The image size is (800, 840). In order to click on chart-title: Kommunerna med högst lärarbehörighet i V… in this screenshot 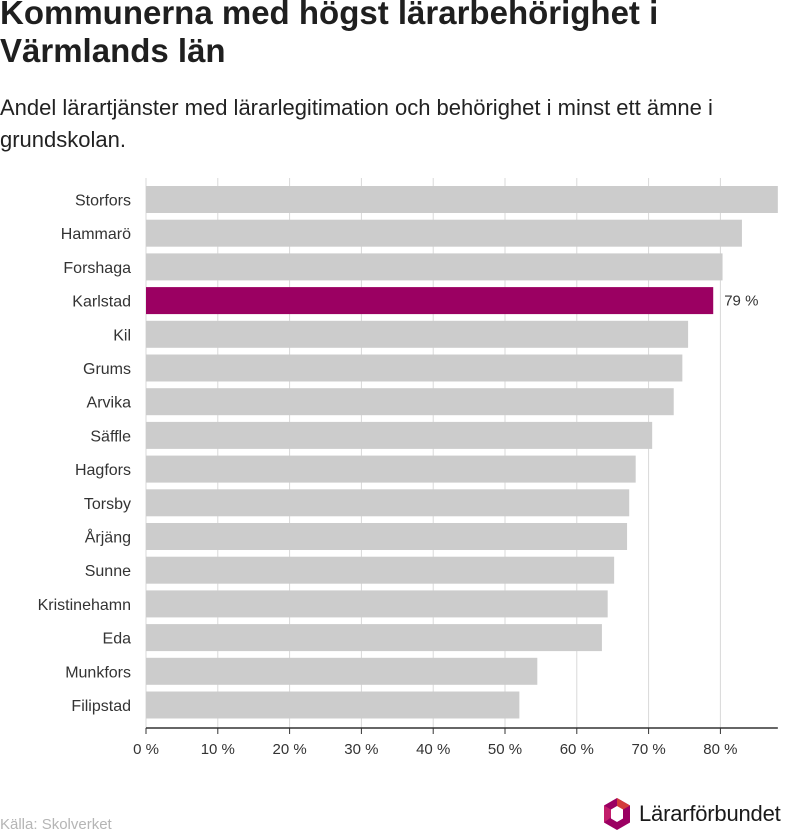, I will do `click(329, 34)`.